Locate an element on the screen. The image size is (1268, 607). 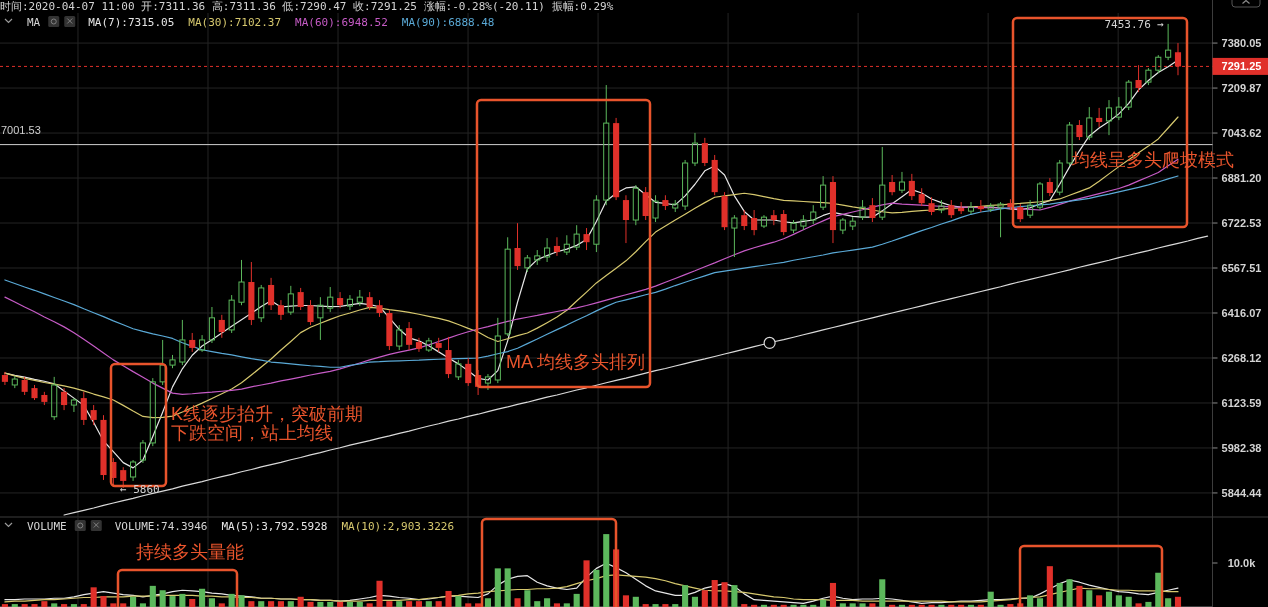
text: MA(7):7315.05 is located at coordinates (131, 22).